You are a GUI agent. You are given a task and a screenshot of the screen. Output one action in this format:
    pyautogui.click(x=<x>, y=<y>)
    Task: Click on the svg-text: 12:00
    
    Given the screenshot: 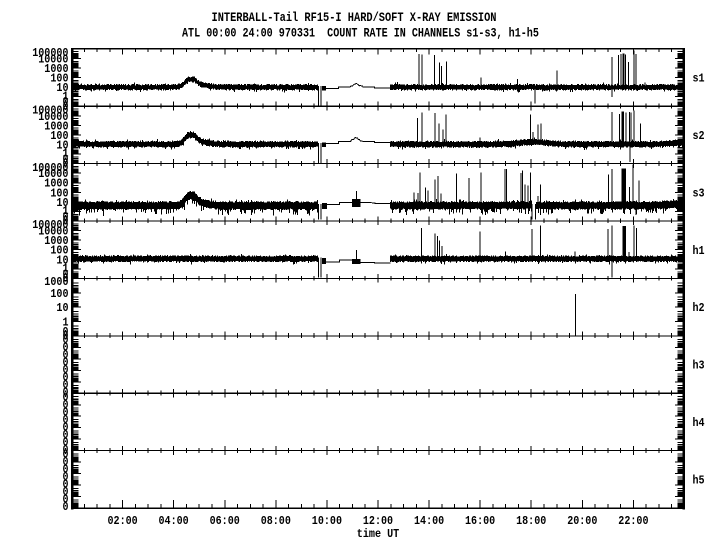 What is the action you would take?
    pyautogui.click(x=378, y=521)
    